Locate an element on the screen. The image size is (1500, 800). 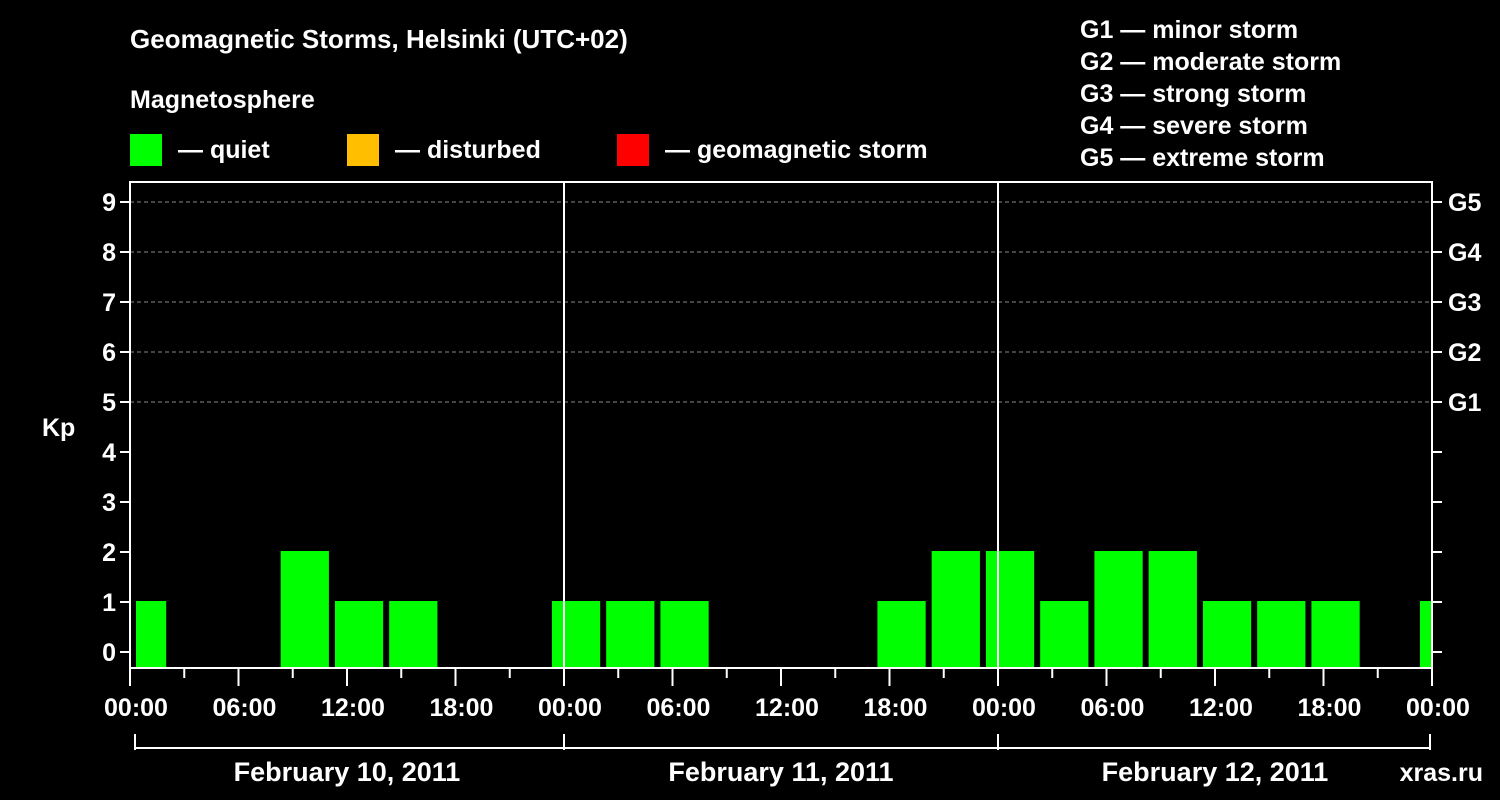
legend-label-storm: — geomagnetic storm is located at coordinates (796, 149).